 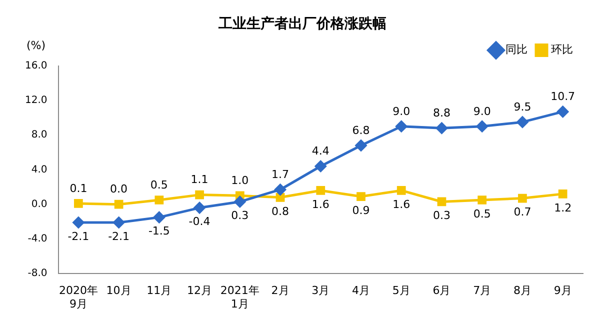 What do you see at coordinates (482, 291) in the screenshot?
I see `x-tick-label: 7月` at bounding box center [482, 291].